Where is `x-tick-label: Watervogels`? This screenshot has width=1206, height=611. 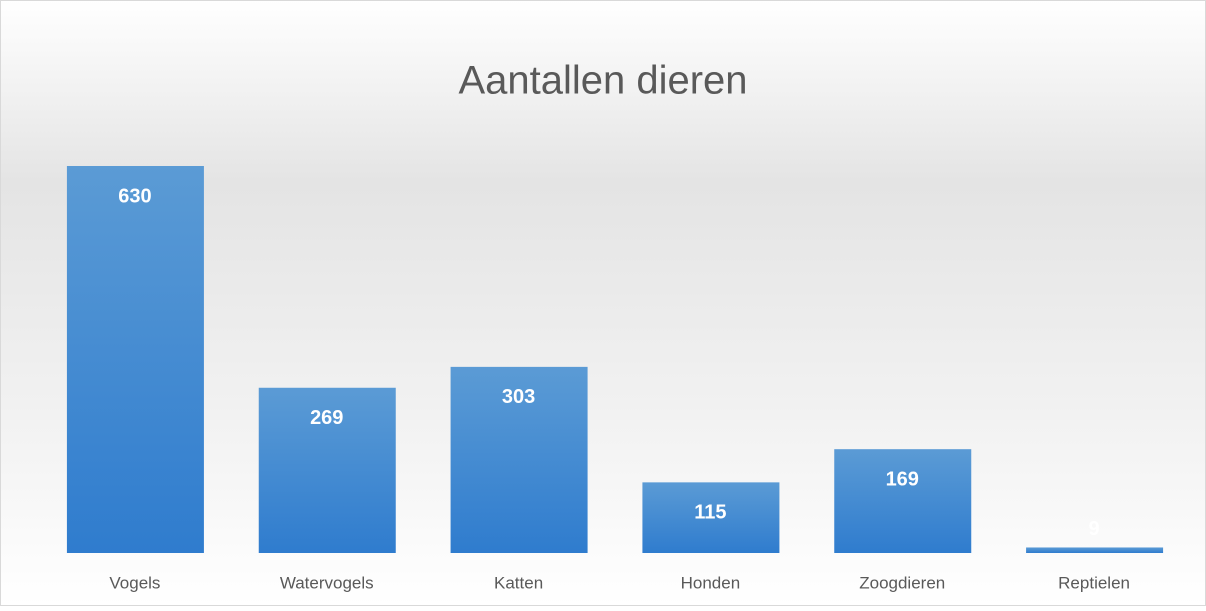
x-tick-label: Watervogels is located at coordinates (327, 582).